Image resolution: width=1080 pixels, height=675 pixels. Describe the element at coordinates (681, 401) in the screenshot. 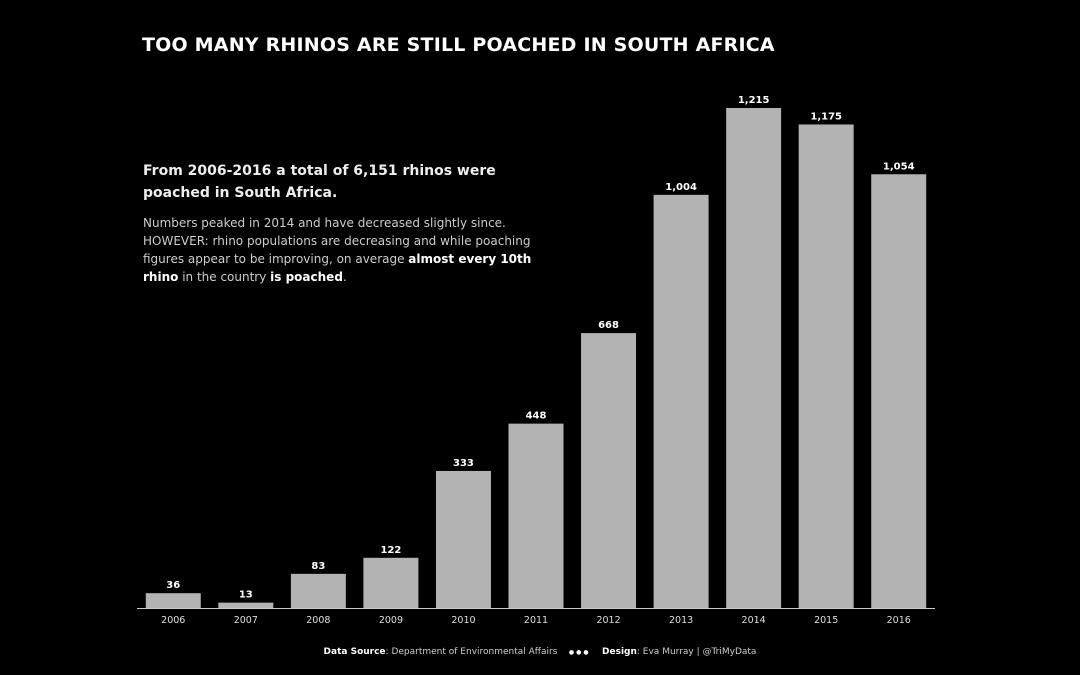

I see `bar-2013` at that location.